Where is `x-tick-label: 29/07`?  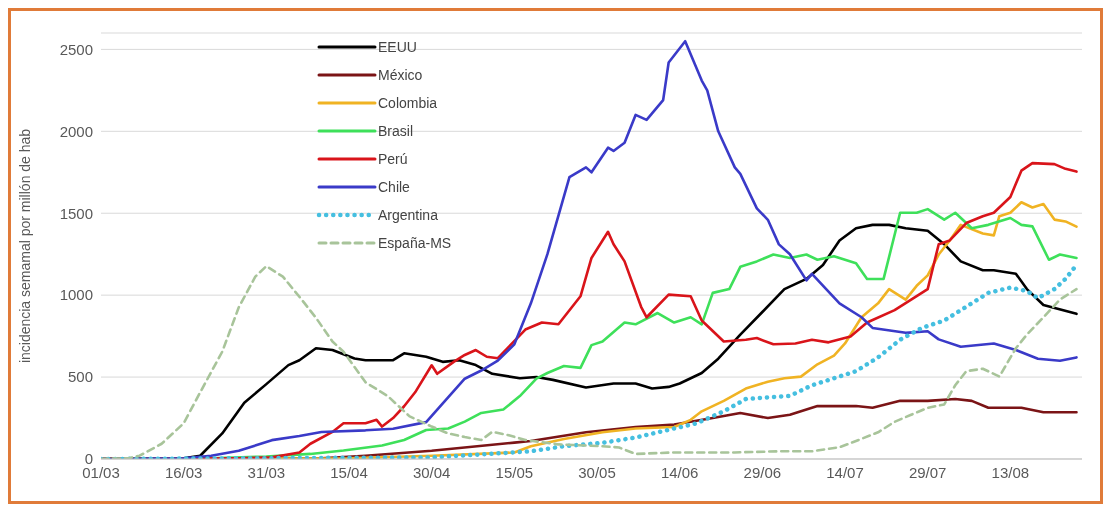
x-tick-label: 29/07 is located at coordinates (927, 472).